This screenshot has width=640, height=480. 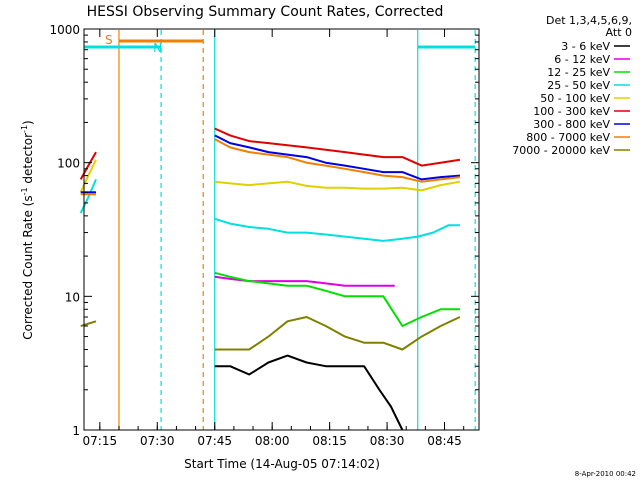 I want to click on x-tick-label: 08:15, so click(x=329, y=441).